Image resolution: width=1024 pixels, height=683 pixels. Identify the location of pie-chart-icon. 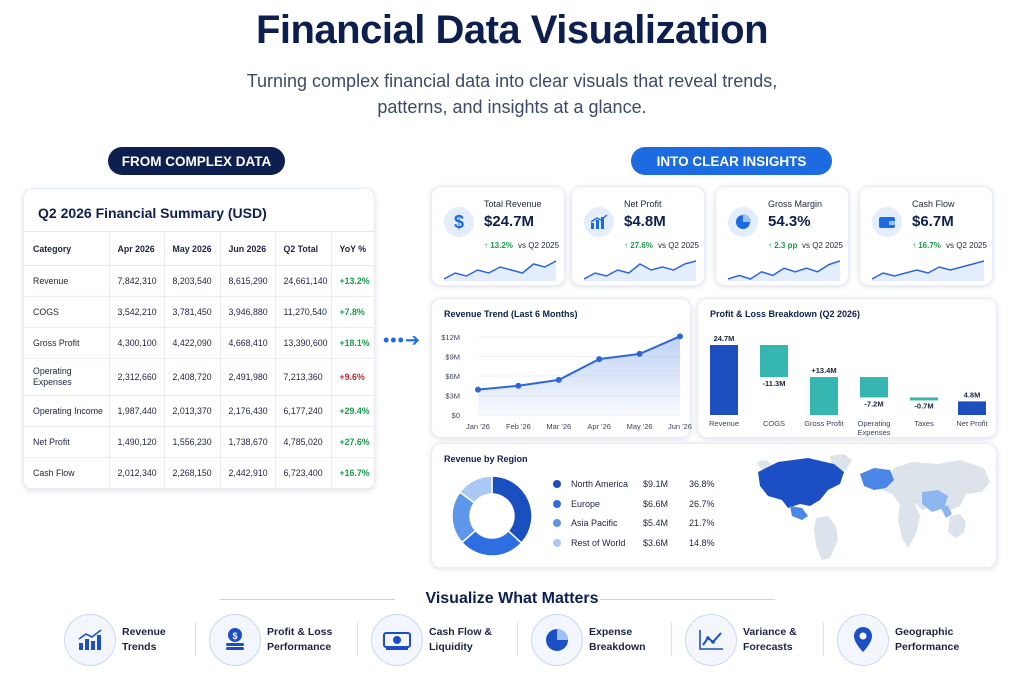
(557, 640).